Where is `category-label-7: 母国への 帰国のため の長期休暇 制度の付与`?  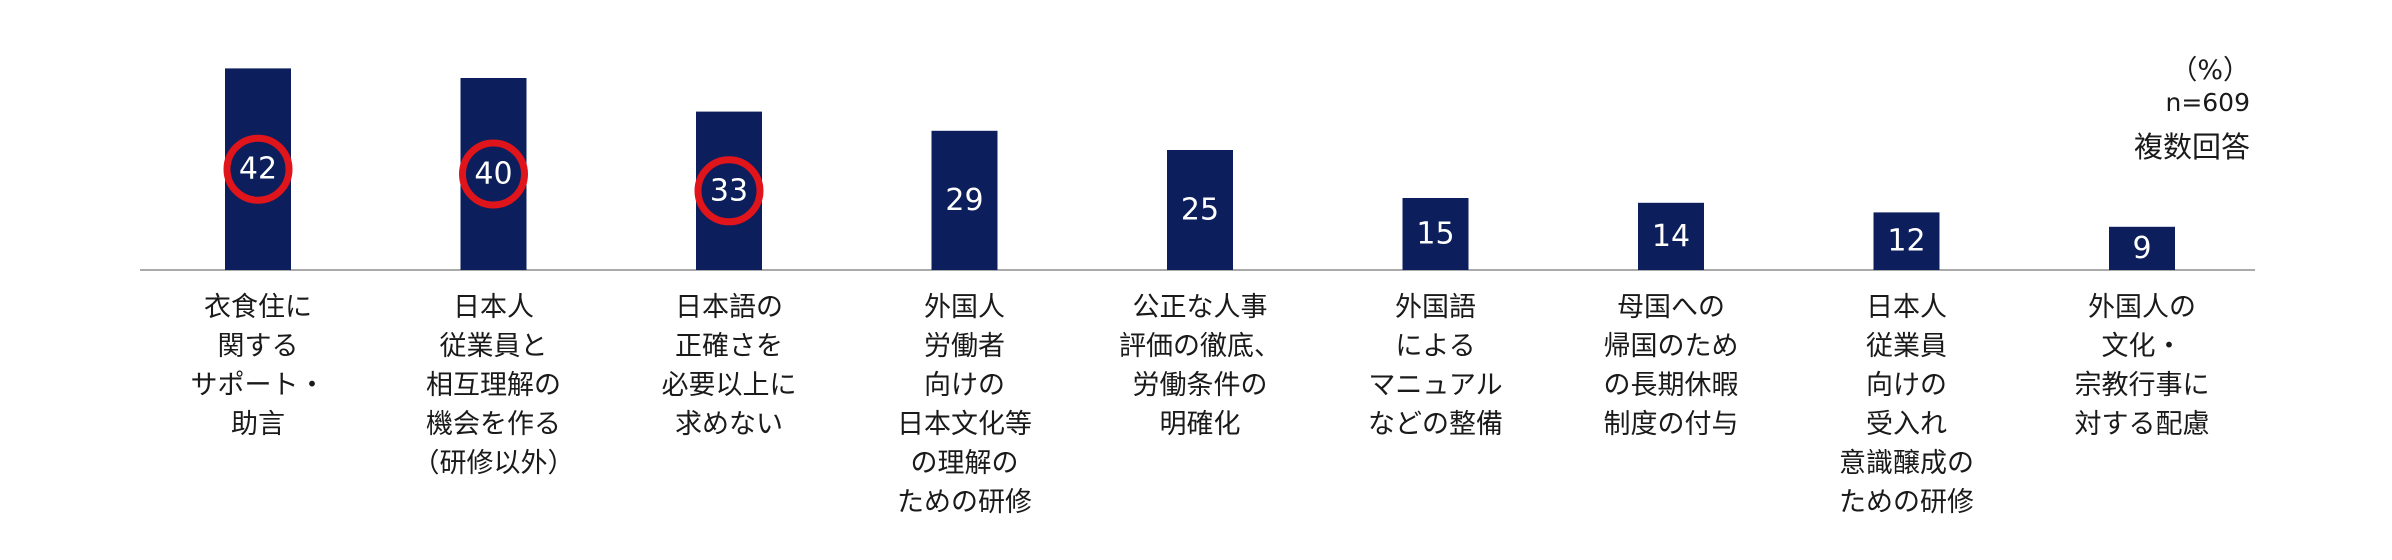
category-label-7: 母国への 帰国のため の長期休暇 制度の付与 is located at coordinates (1671, 366).